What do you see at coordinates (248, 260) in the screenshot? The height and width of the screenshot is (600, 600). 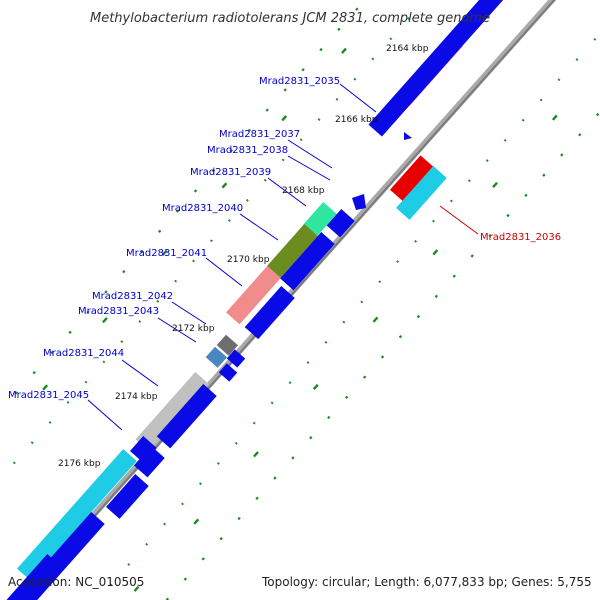 I see `kbp-label: 2170 kbp` at bounding box center [248, 260].